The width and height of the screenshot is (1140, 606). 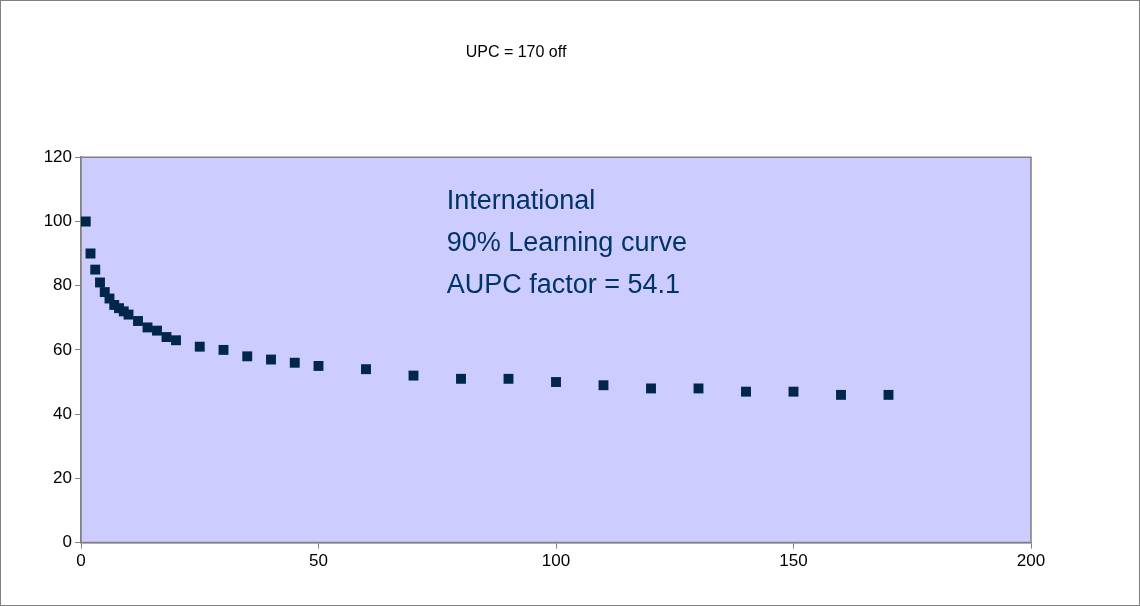 I want to click on x-tick-label: 50, so click(x=318, y=561).